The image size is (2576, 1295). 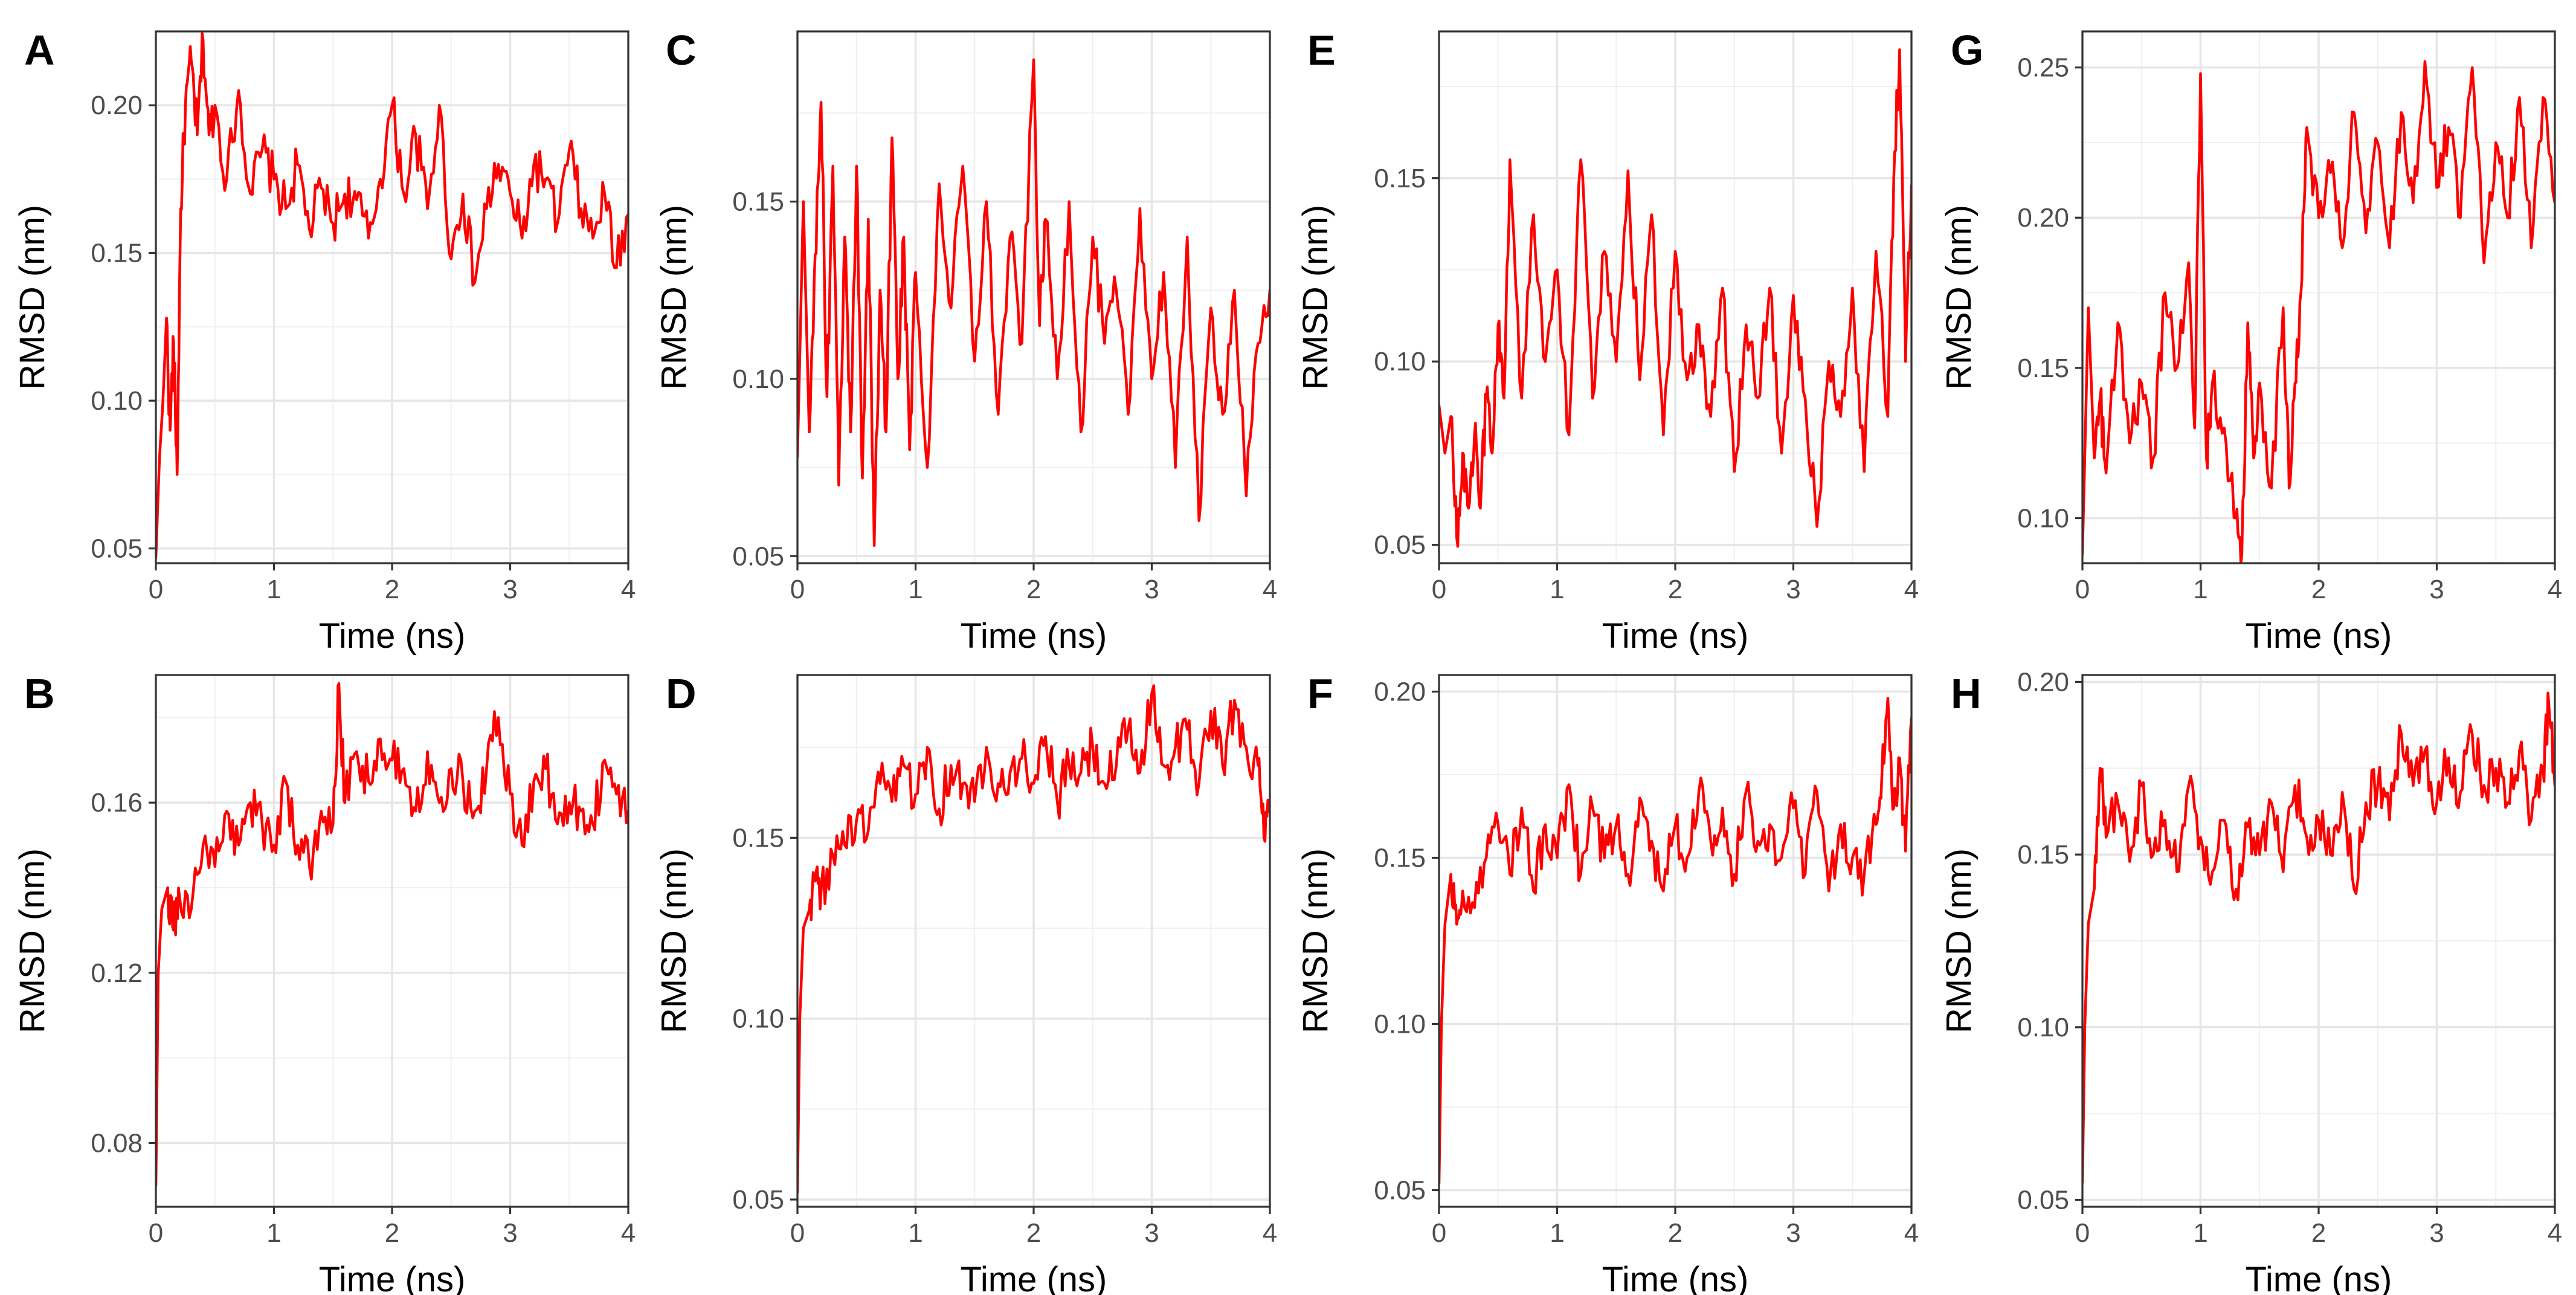 I want to click on panel-a: 0 1 2 3 4 0.05 0.10 0.15 0.20 Time (ns) RMSD (nm) A, so click(x=324, y=341).